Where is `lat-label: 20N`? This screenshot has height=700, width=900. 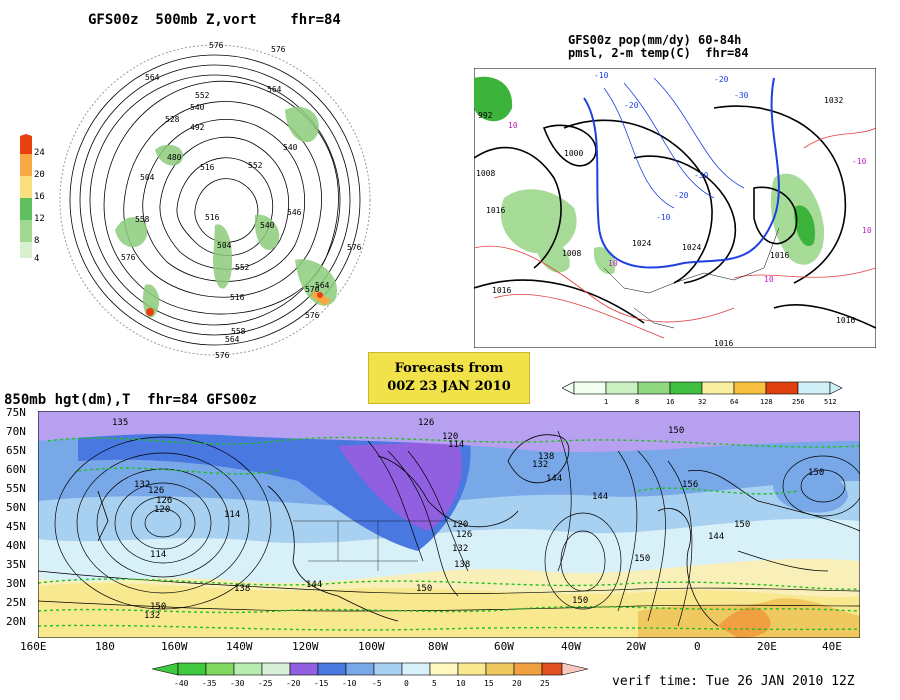
lat-label: 20N is located at coordinates (16, 621).